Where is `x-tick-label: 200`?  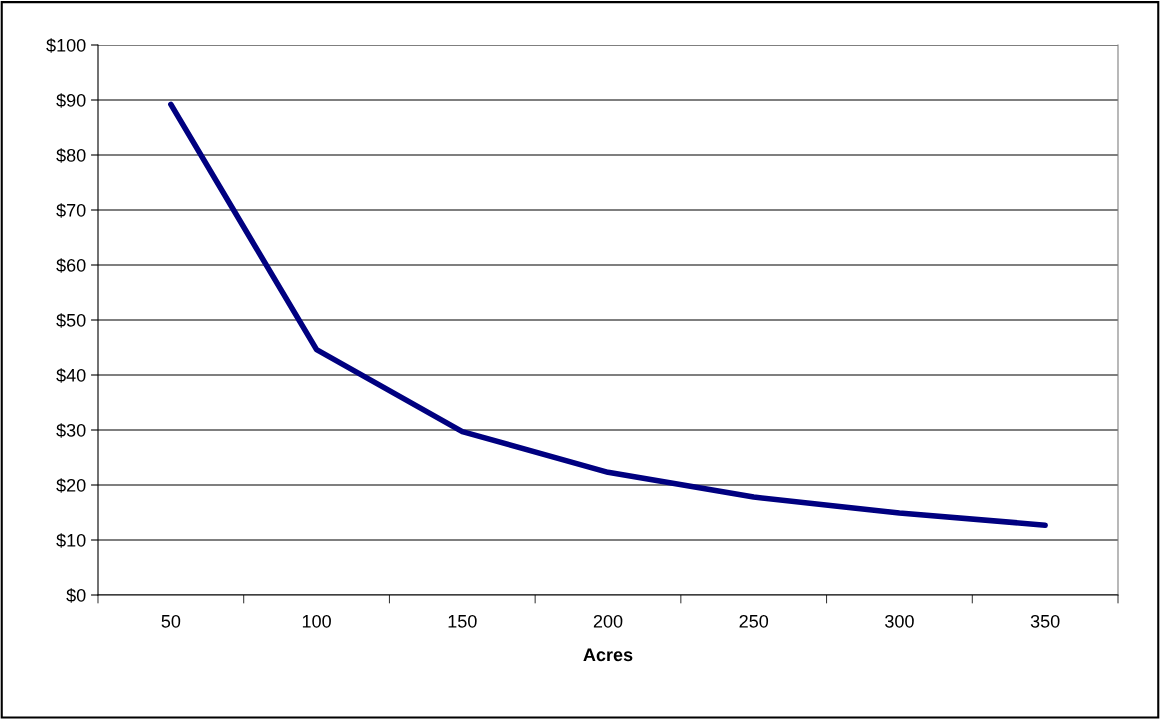 x-tick-label: 200 is located at coordinates (608, 621).